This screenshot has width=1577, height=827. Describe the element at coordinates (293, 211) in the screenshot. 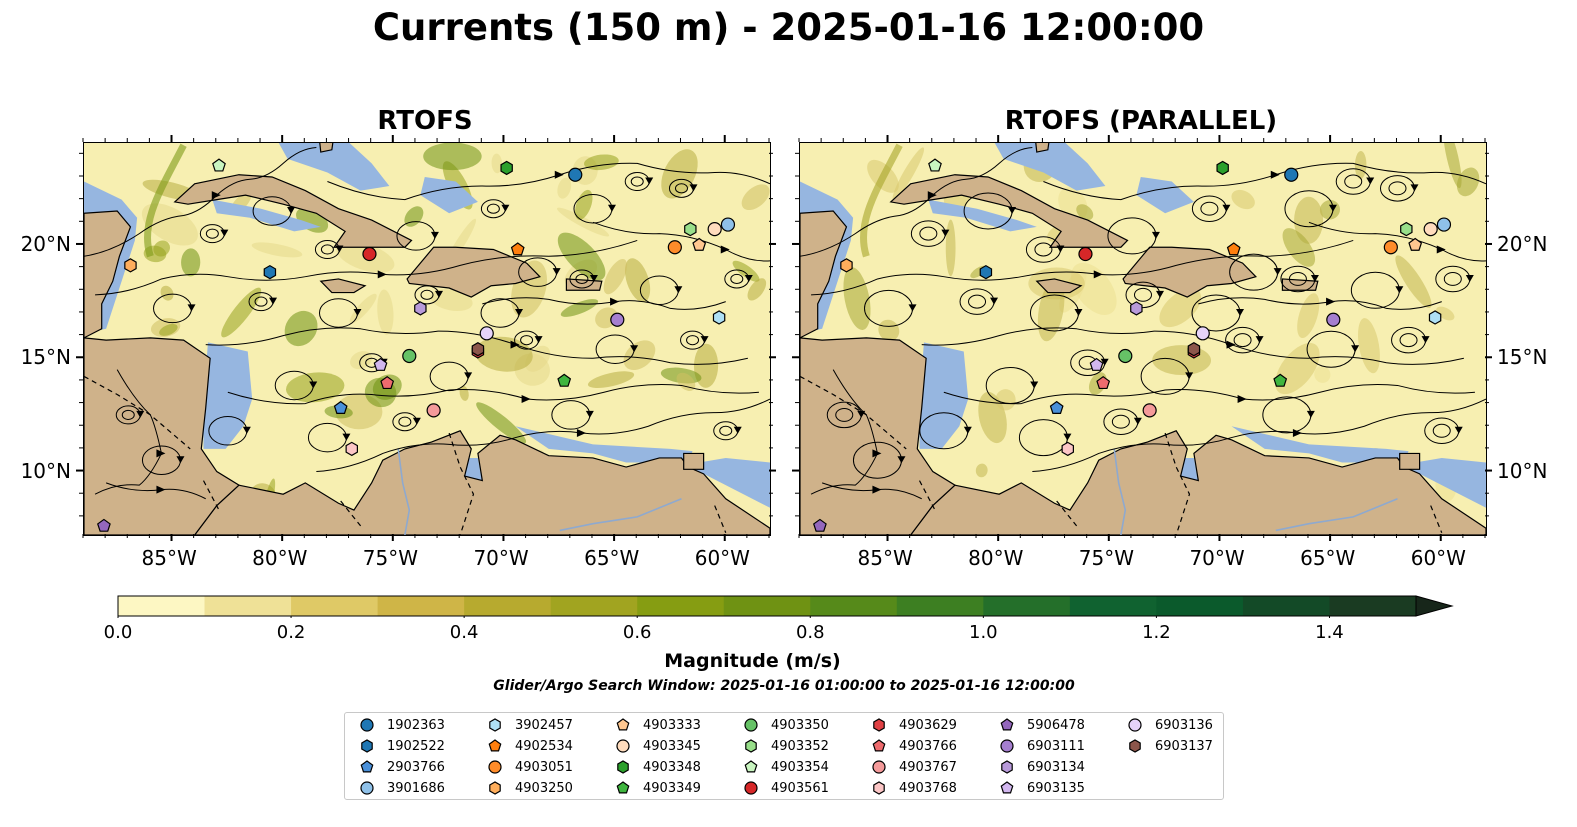

I see `cuba-land` at that location.